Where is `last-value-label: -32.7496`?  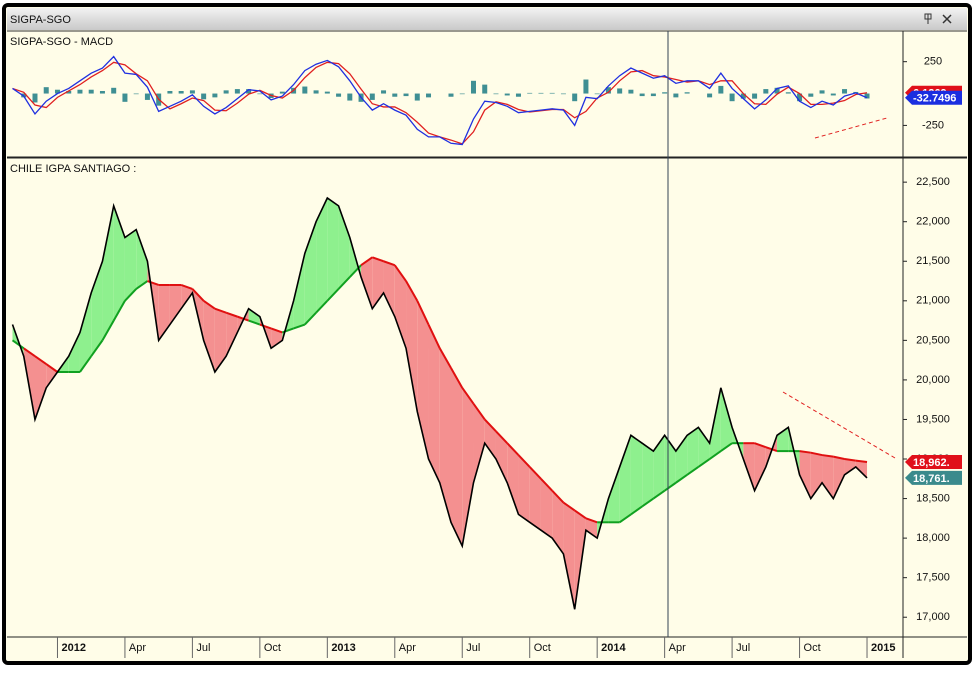
last-value-label: -32.7496 is located at coordinates (934, 99).